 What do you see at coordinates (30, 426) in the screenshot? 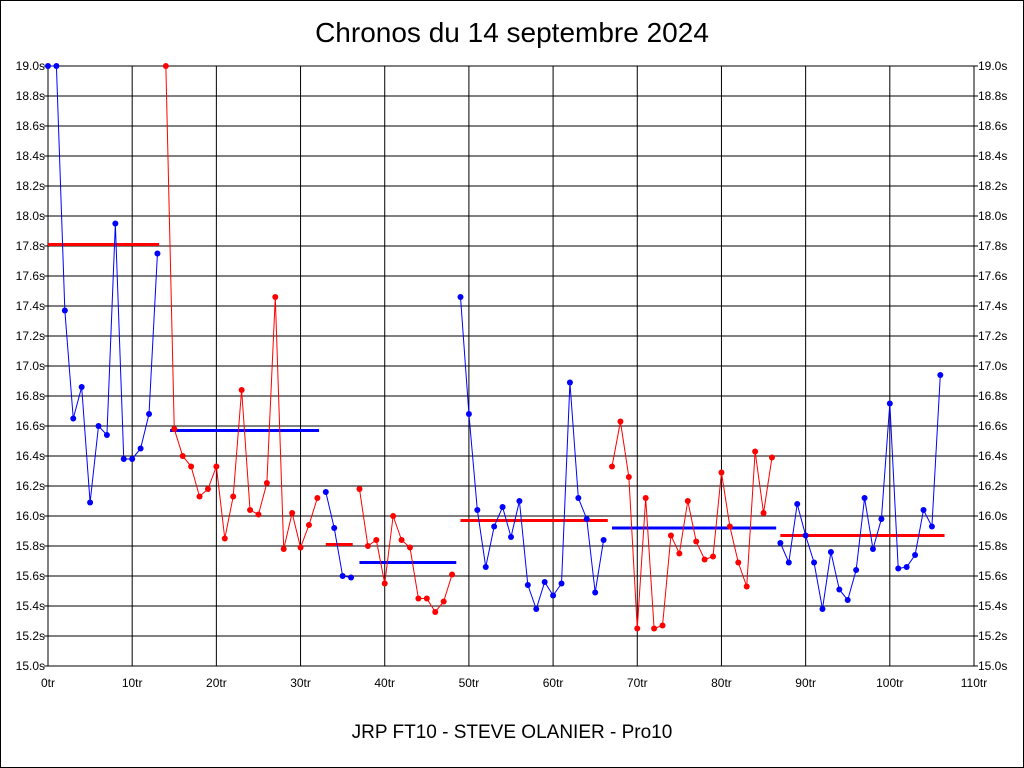
I see `y-tick-label-left: 16.6s` at bounding box center [30, 426].